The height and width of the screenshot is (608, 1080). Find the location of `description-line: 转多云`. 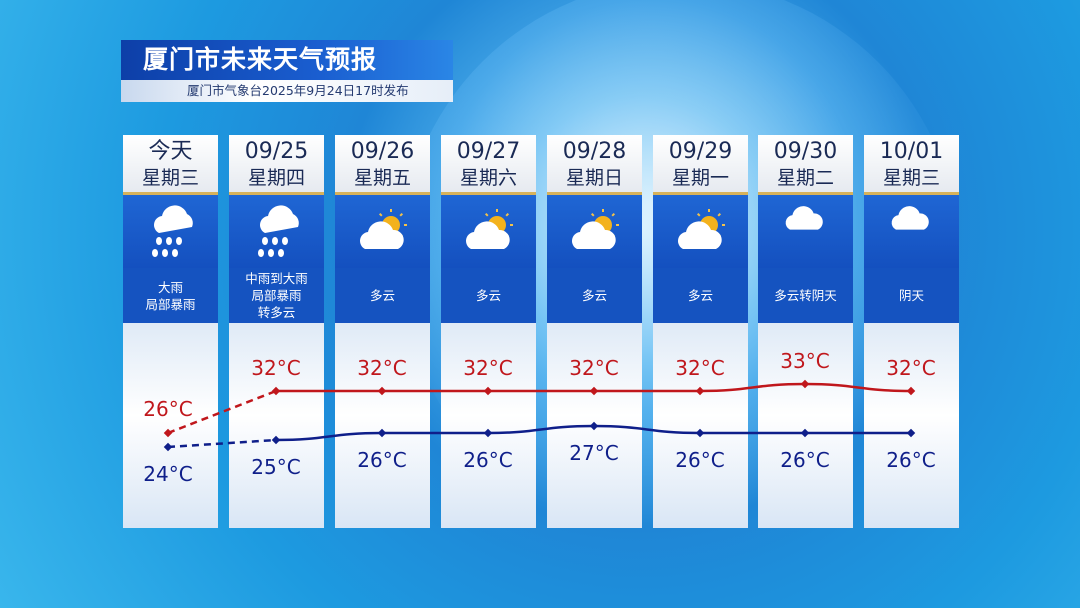

description-line: 转多云 is located at coordinates (276, 312).